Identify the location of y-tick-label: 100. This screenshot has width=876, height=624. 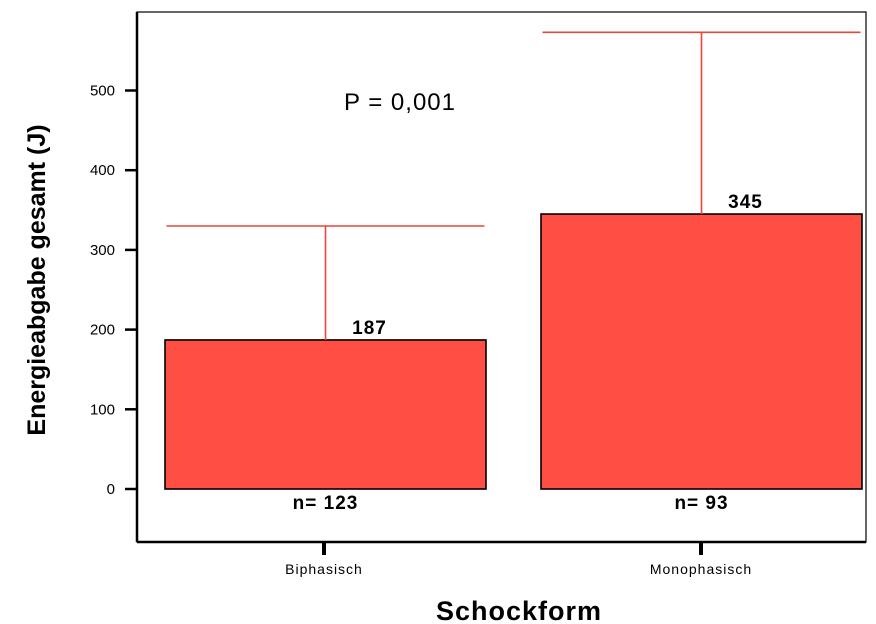
(102, 409).